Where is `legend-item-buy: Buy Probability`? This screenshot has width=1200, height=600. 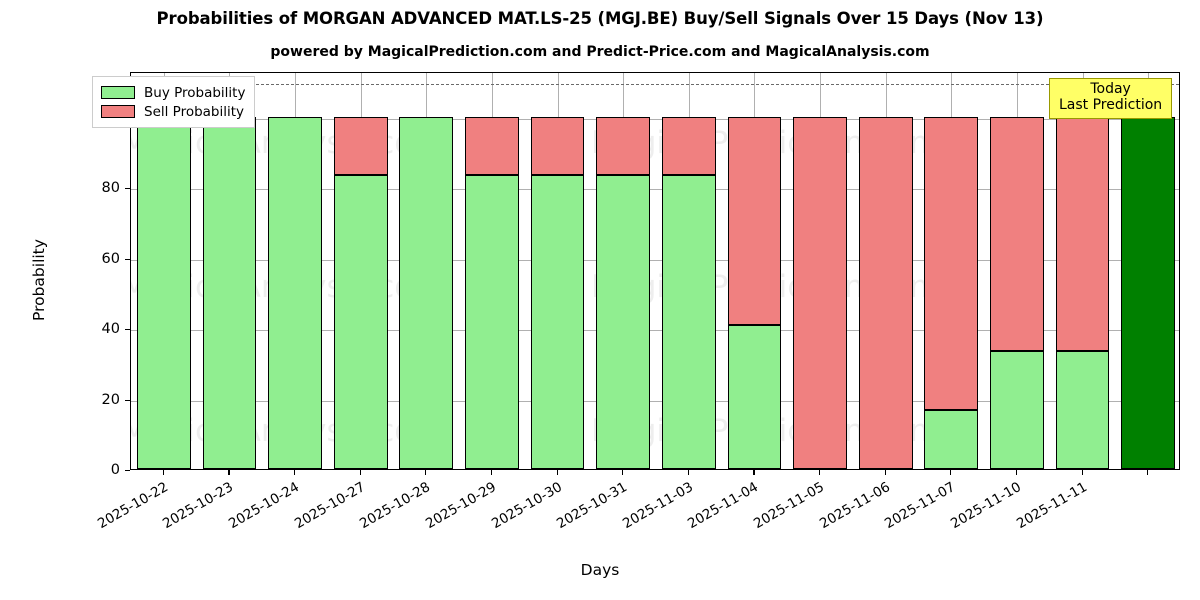
legend-item-buy: Buy Probability is located at coordinates (173, 92).